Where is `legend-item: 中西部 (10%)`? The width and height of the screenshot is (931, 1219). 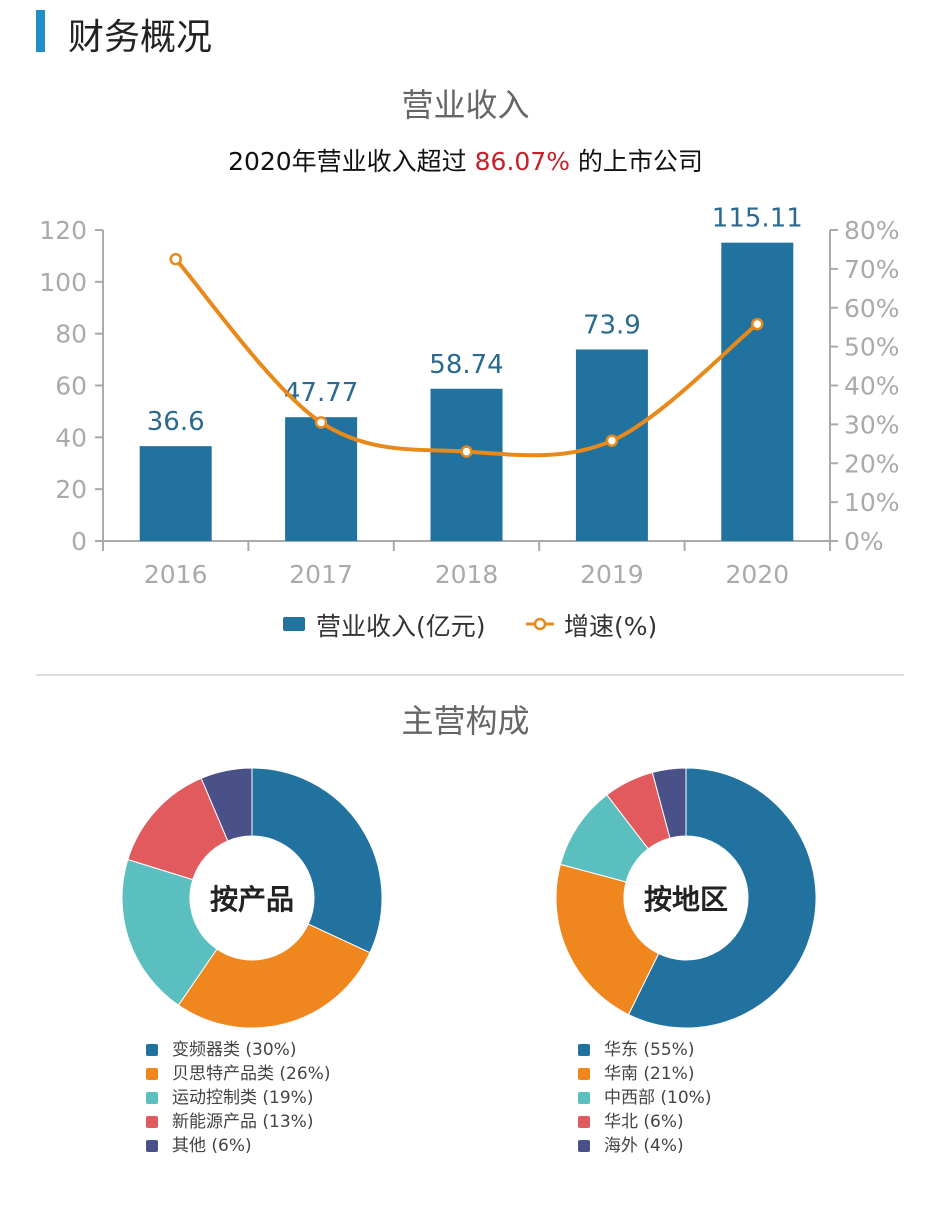 legend-item: 中西部 (10%) is located at coordinates (644, 1098).